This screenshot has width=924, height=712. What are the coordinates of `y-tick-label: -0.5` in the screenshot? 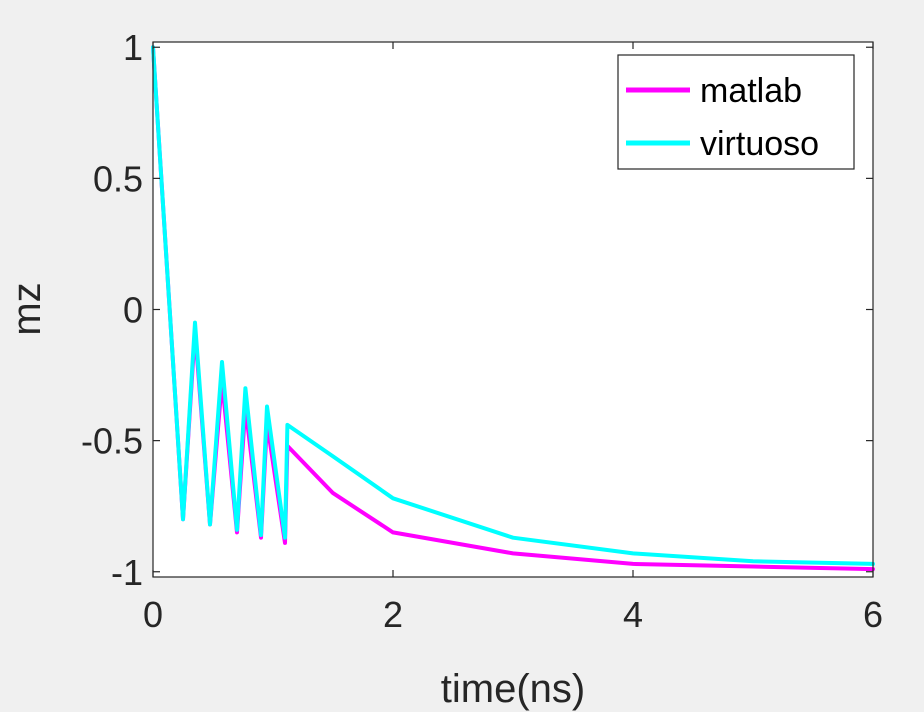 It's located at (112, 441).